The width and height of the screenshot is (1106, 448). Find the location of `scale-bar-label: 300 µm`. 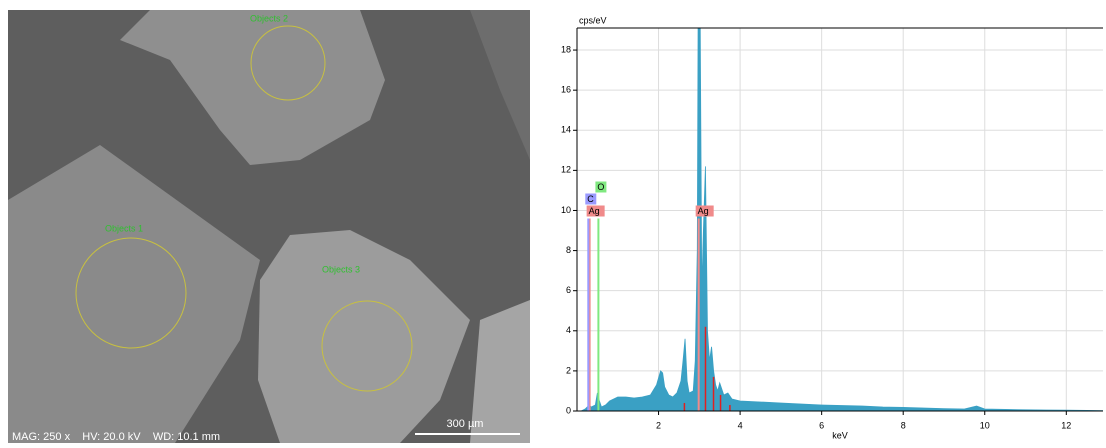

scale-bar-label: 300 µm is located at coordinates (465, 424).